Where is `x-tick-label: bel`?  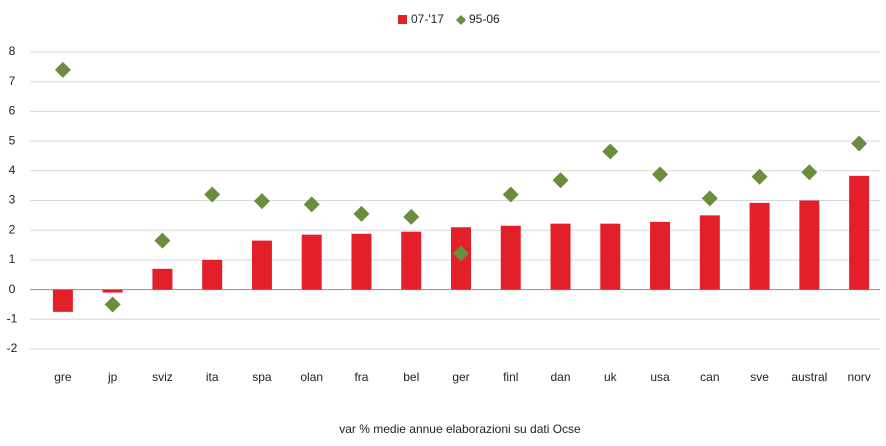 x-tick-label: bel is located at coordinates (411, 377).